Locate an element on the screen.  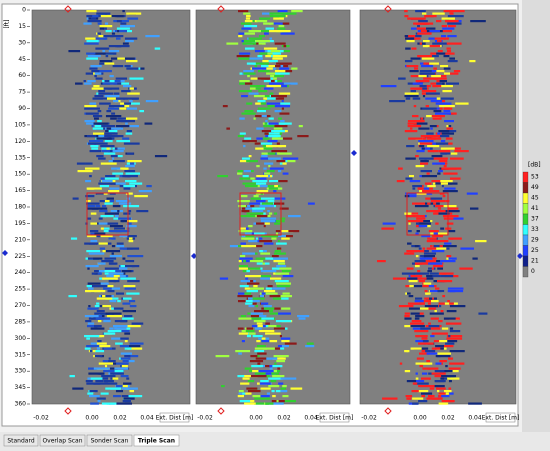
tab-label: Triple Scan is located at coordinates (156, 441).